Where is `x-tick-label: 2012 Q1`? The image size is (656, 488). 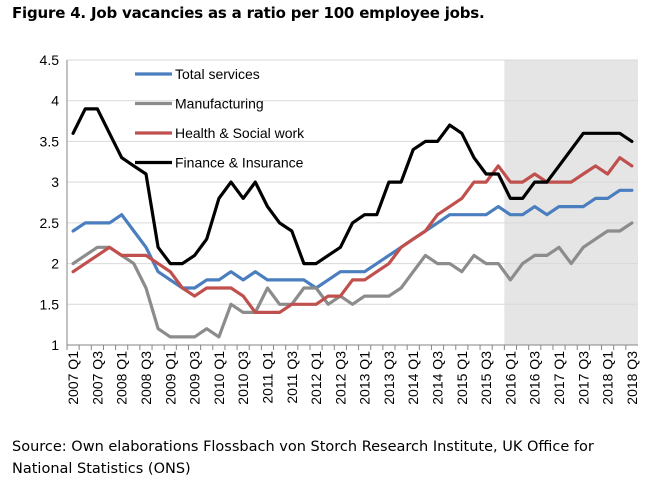
x-tick-label: 2012 Q1 is located at coordinates (316, 378).